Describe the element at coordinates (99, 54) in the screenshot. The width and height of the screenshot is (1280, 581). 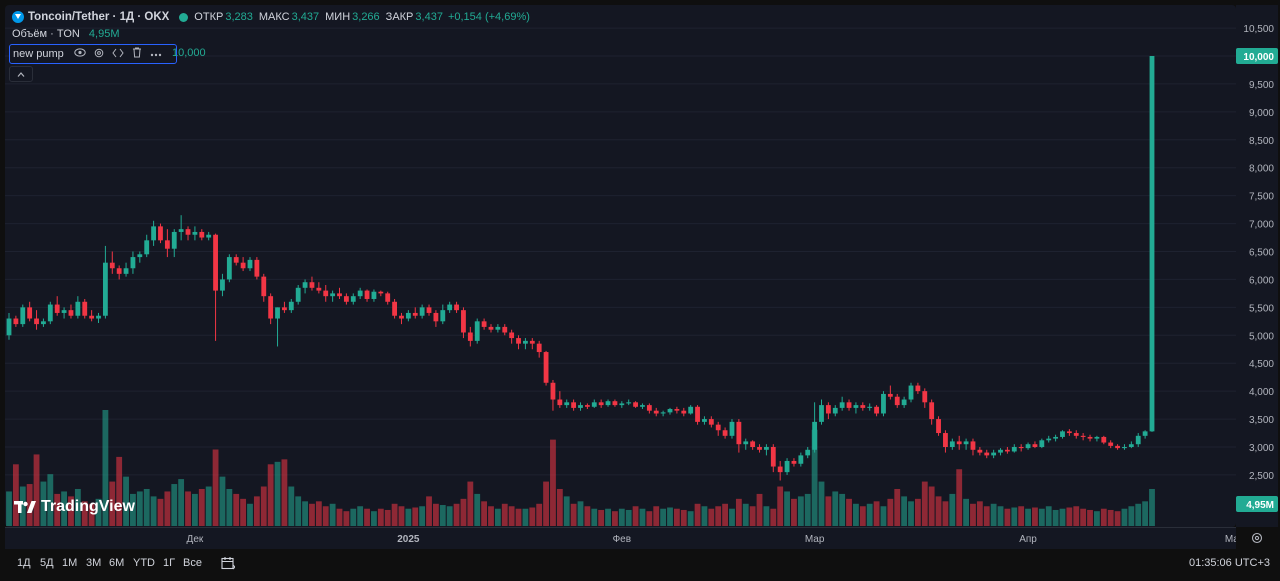
I see `settings-icon` at that location.